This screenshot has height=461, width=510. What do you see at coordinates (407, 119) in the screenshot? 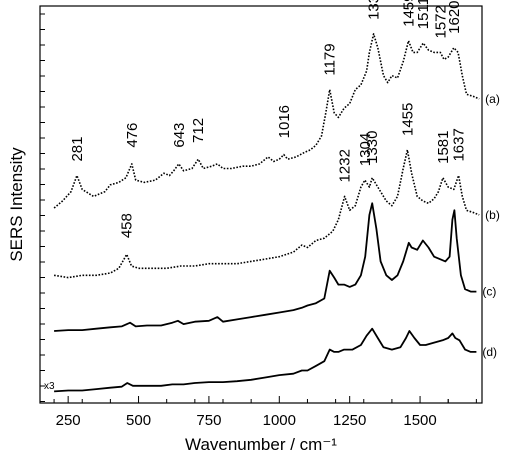
I see `peak-label: 1455` at bounding box center [407, 119].